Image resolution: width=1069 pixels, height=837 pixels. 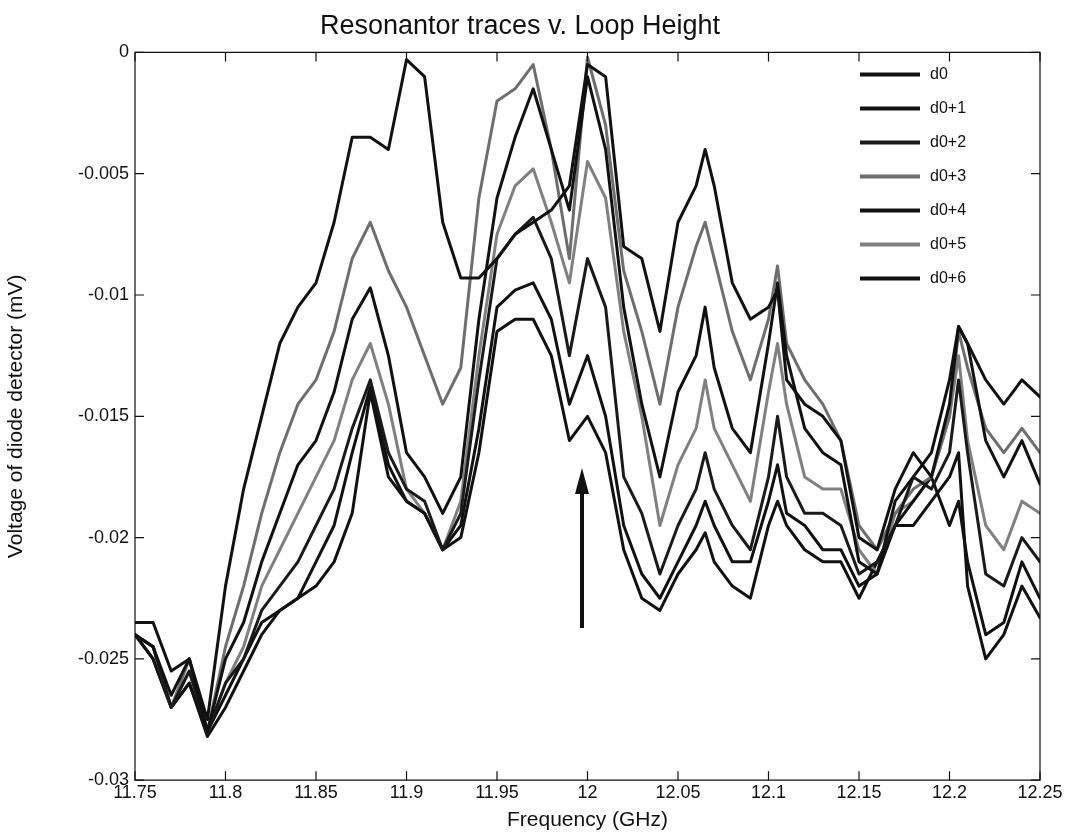 I want to click on legend-label: d0, so click(x=939, y=73).